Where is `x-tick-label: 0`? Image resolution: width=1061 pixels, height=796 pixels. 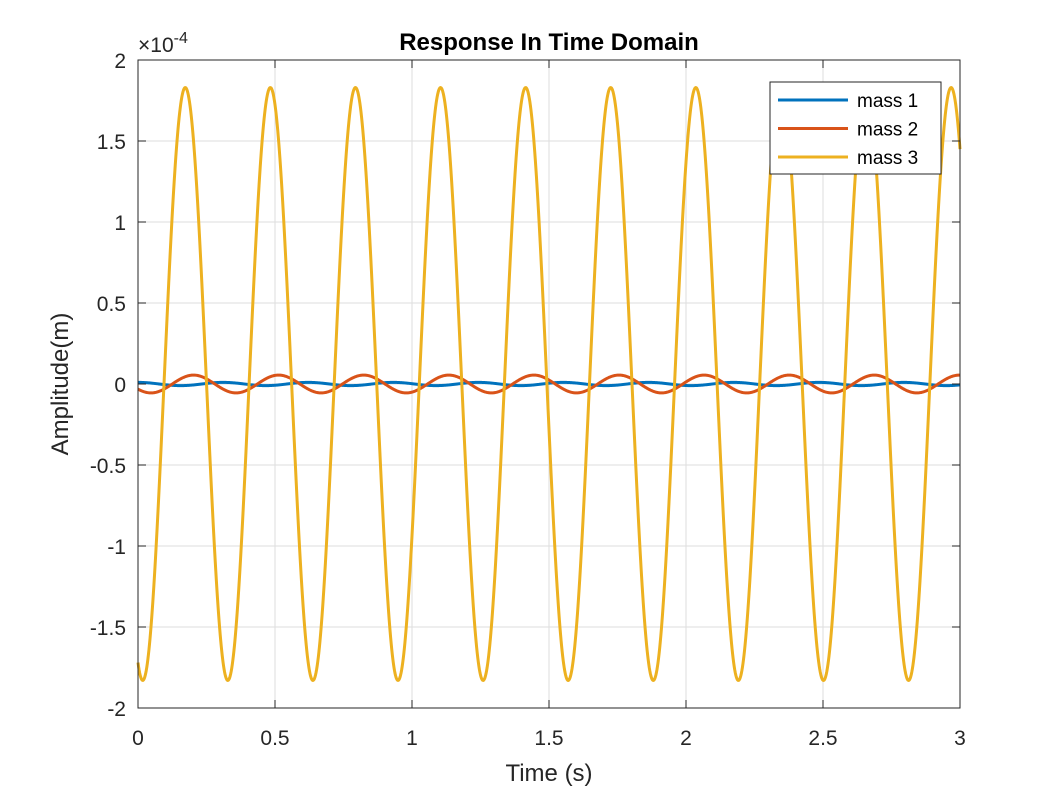
x-tick-label: 0 is located at coordinates (138, 738).